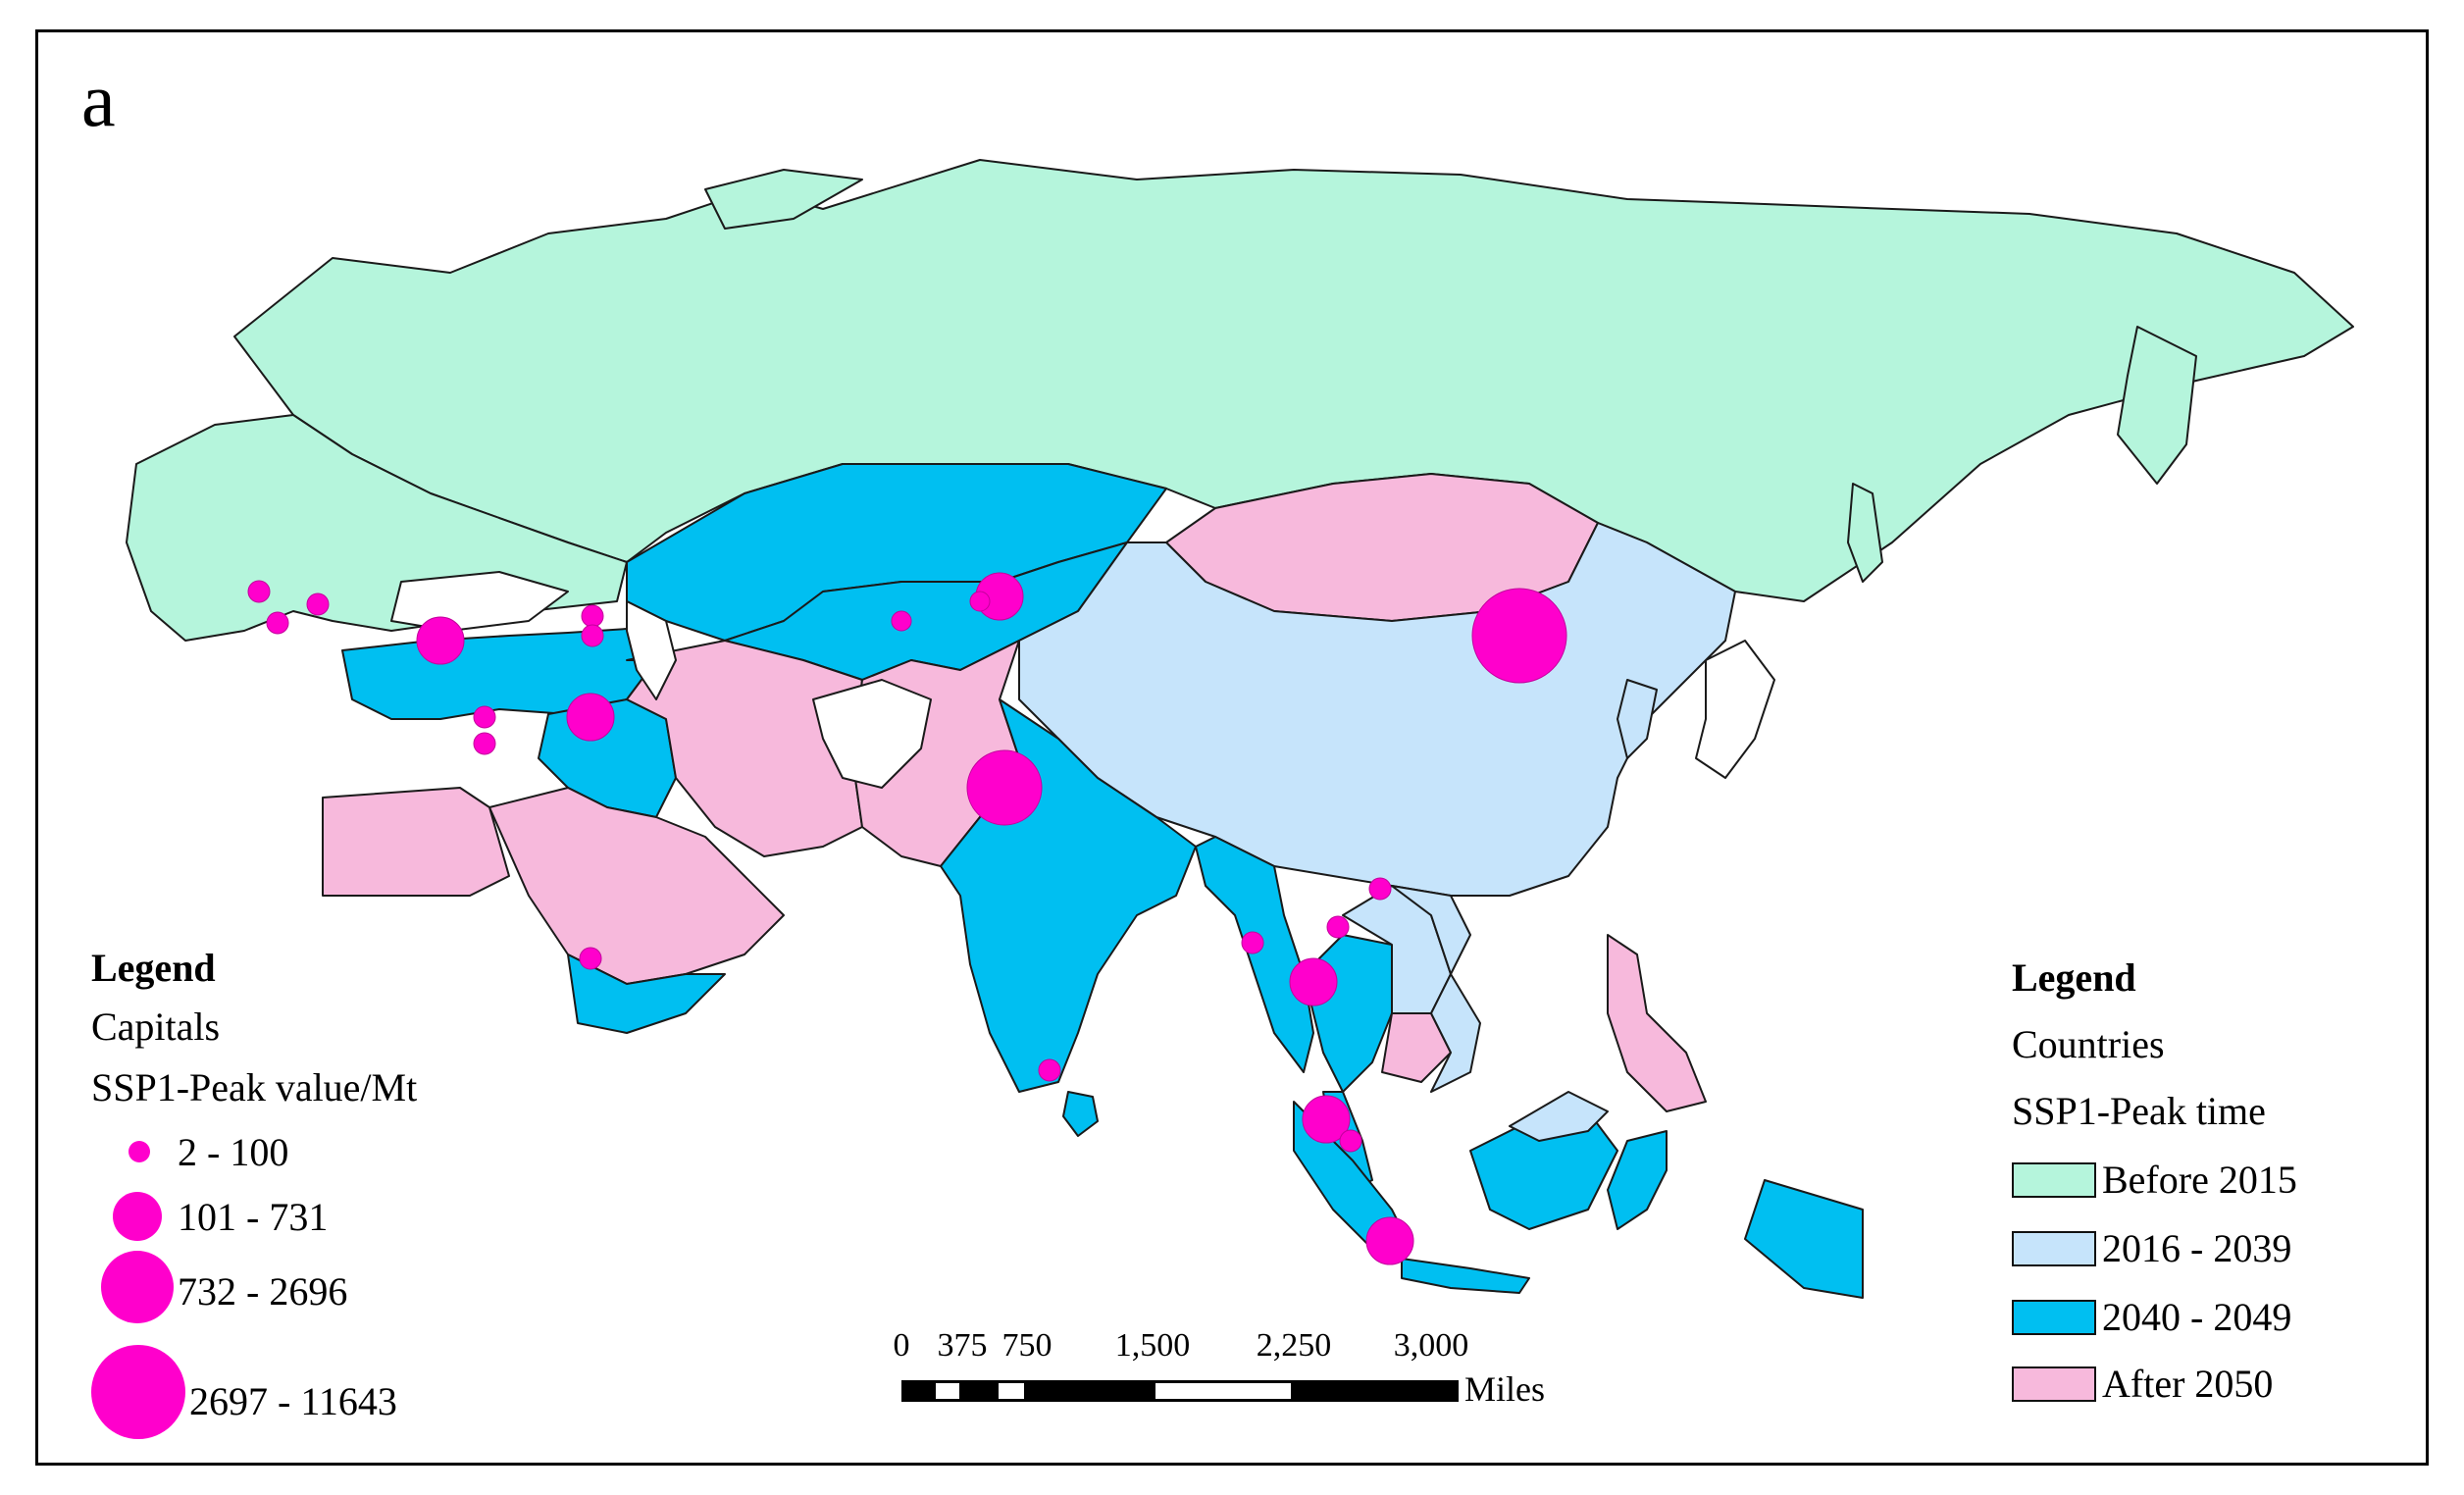  What do you see at coordinates (1431, 1346) in the screenshot?
I see `scale-tick-label: 3,000` at bounding box center [1431, 1346].